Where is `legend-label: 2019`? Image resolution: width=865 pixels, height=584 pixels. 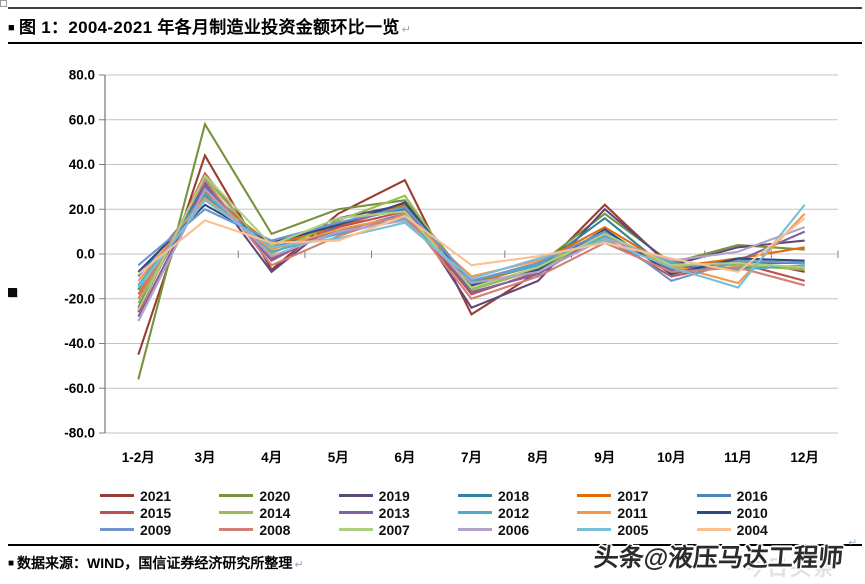 legend-label: 2019 is located at coordinates (394, 495).